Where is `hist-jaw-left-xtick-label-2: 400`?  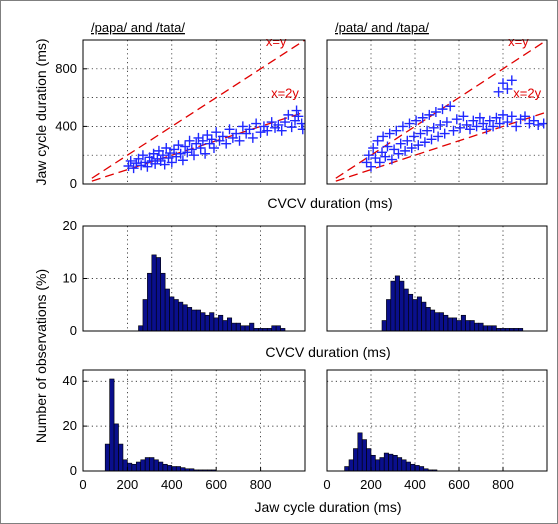
hist-jaw-left-xtick-label-2: 400 is located at coordinates (172, 484).